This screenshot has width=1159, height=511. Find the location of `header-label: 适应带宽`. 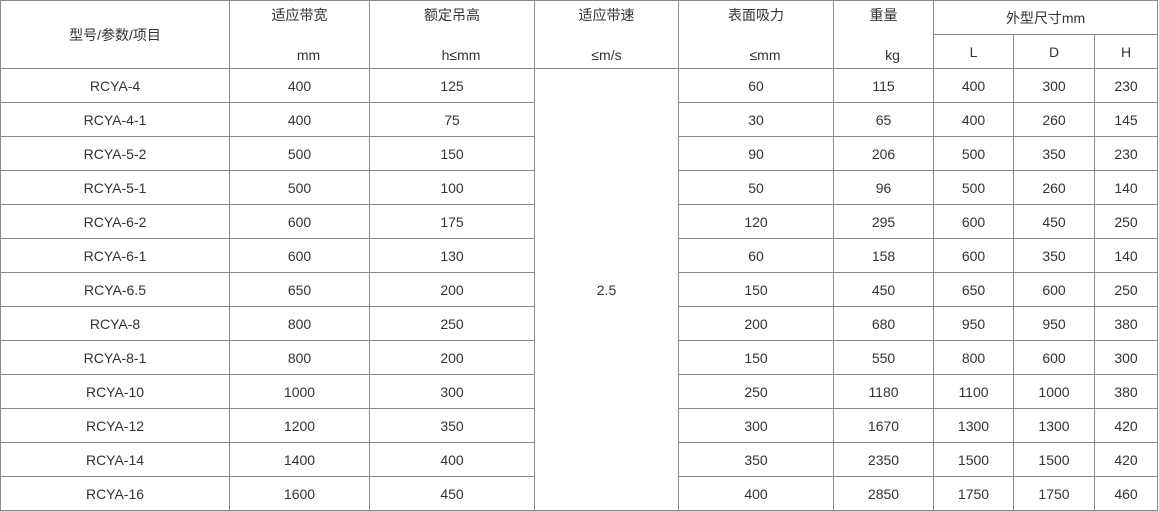

header-label: 适应带宽 is located at coordinates (299, 14).